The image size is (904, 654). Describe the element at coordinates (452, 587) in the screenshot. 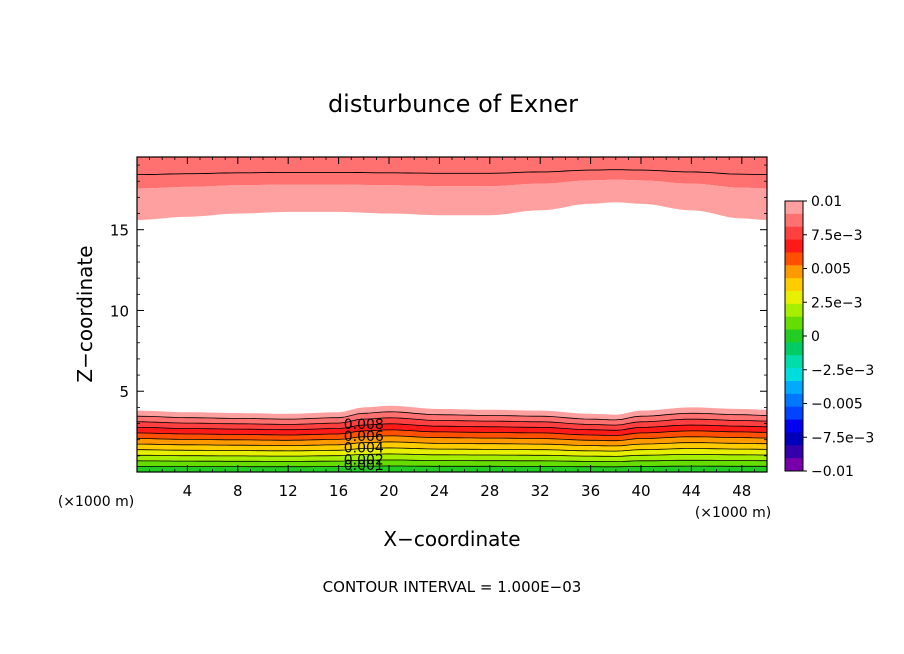

I see `contour-interval-note: CONTOUR INTERVAL = 1.000E−03` at that location.